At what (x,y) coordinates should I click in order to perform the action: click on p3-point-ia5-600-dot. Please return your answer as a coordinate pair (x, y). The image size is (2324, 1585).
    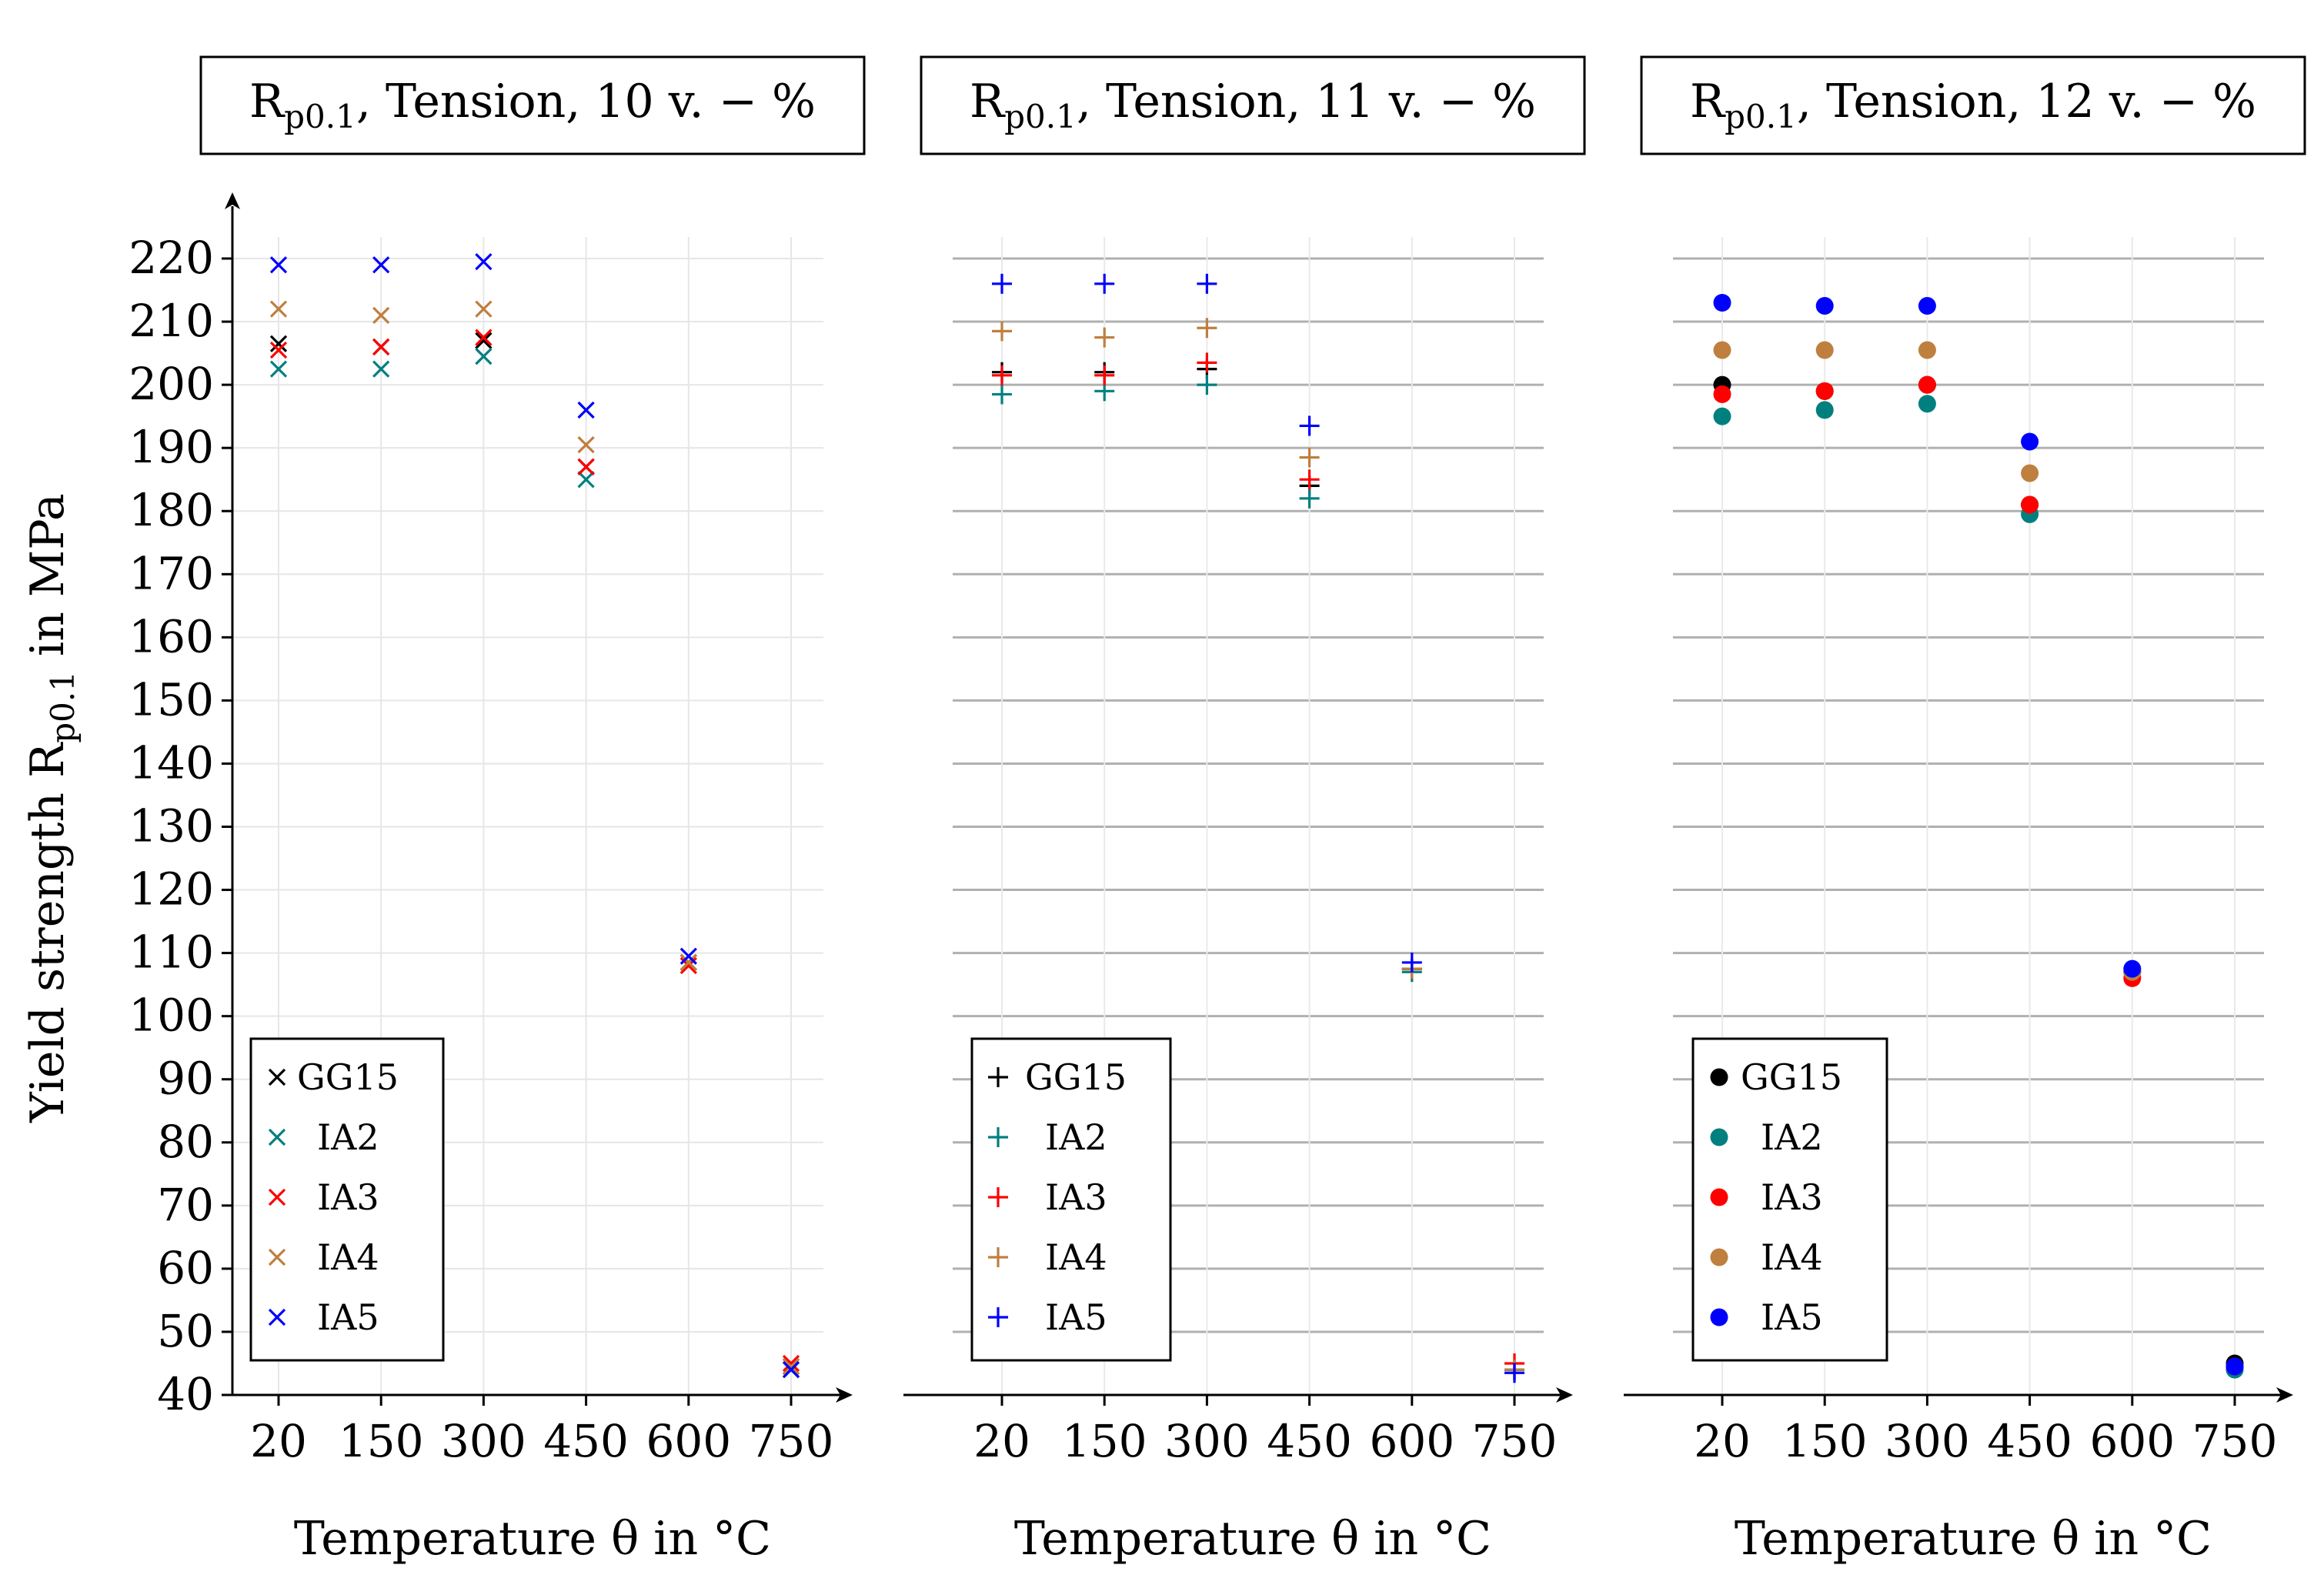
    Looking at the image, I should click on (2133, 968).